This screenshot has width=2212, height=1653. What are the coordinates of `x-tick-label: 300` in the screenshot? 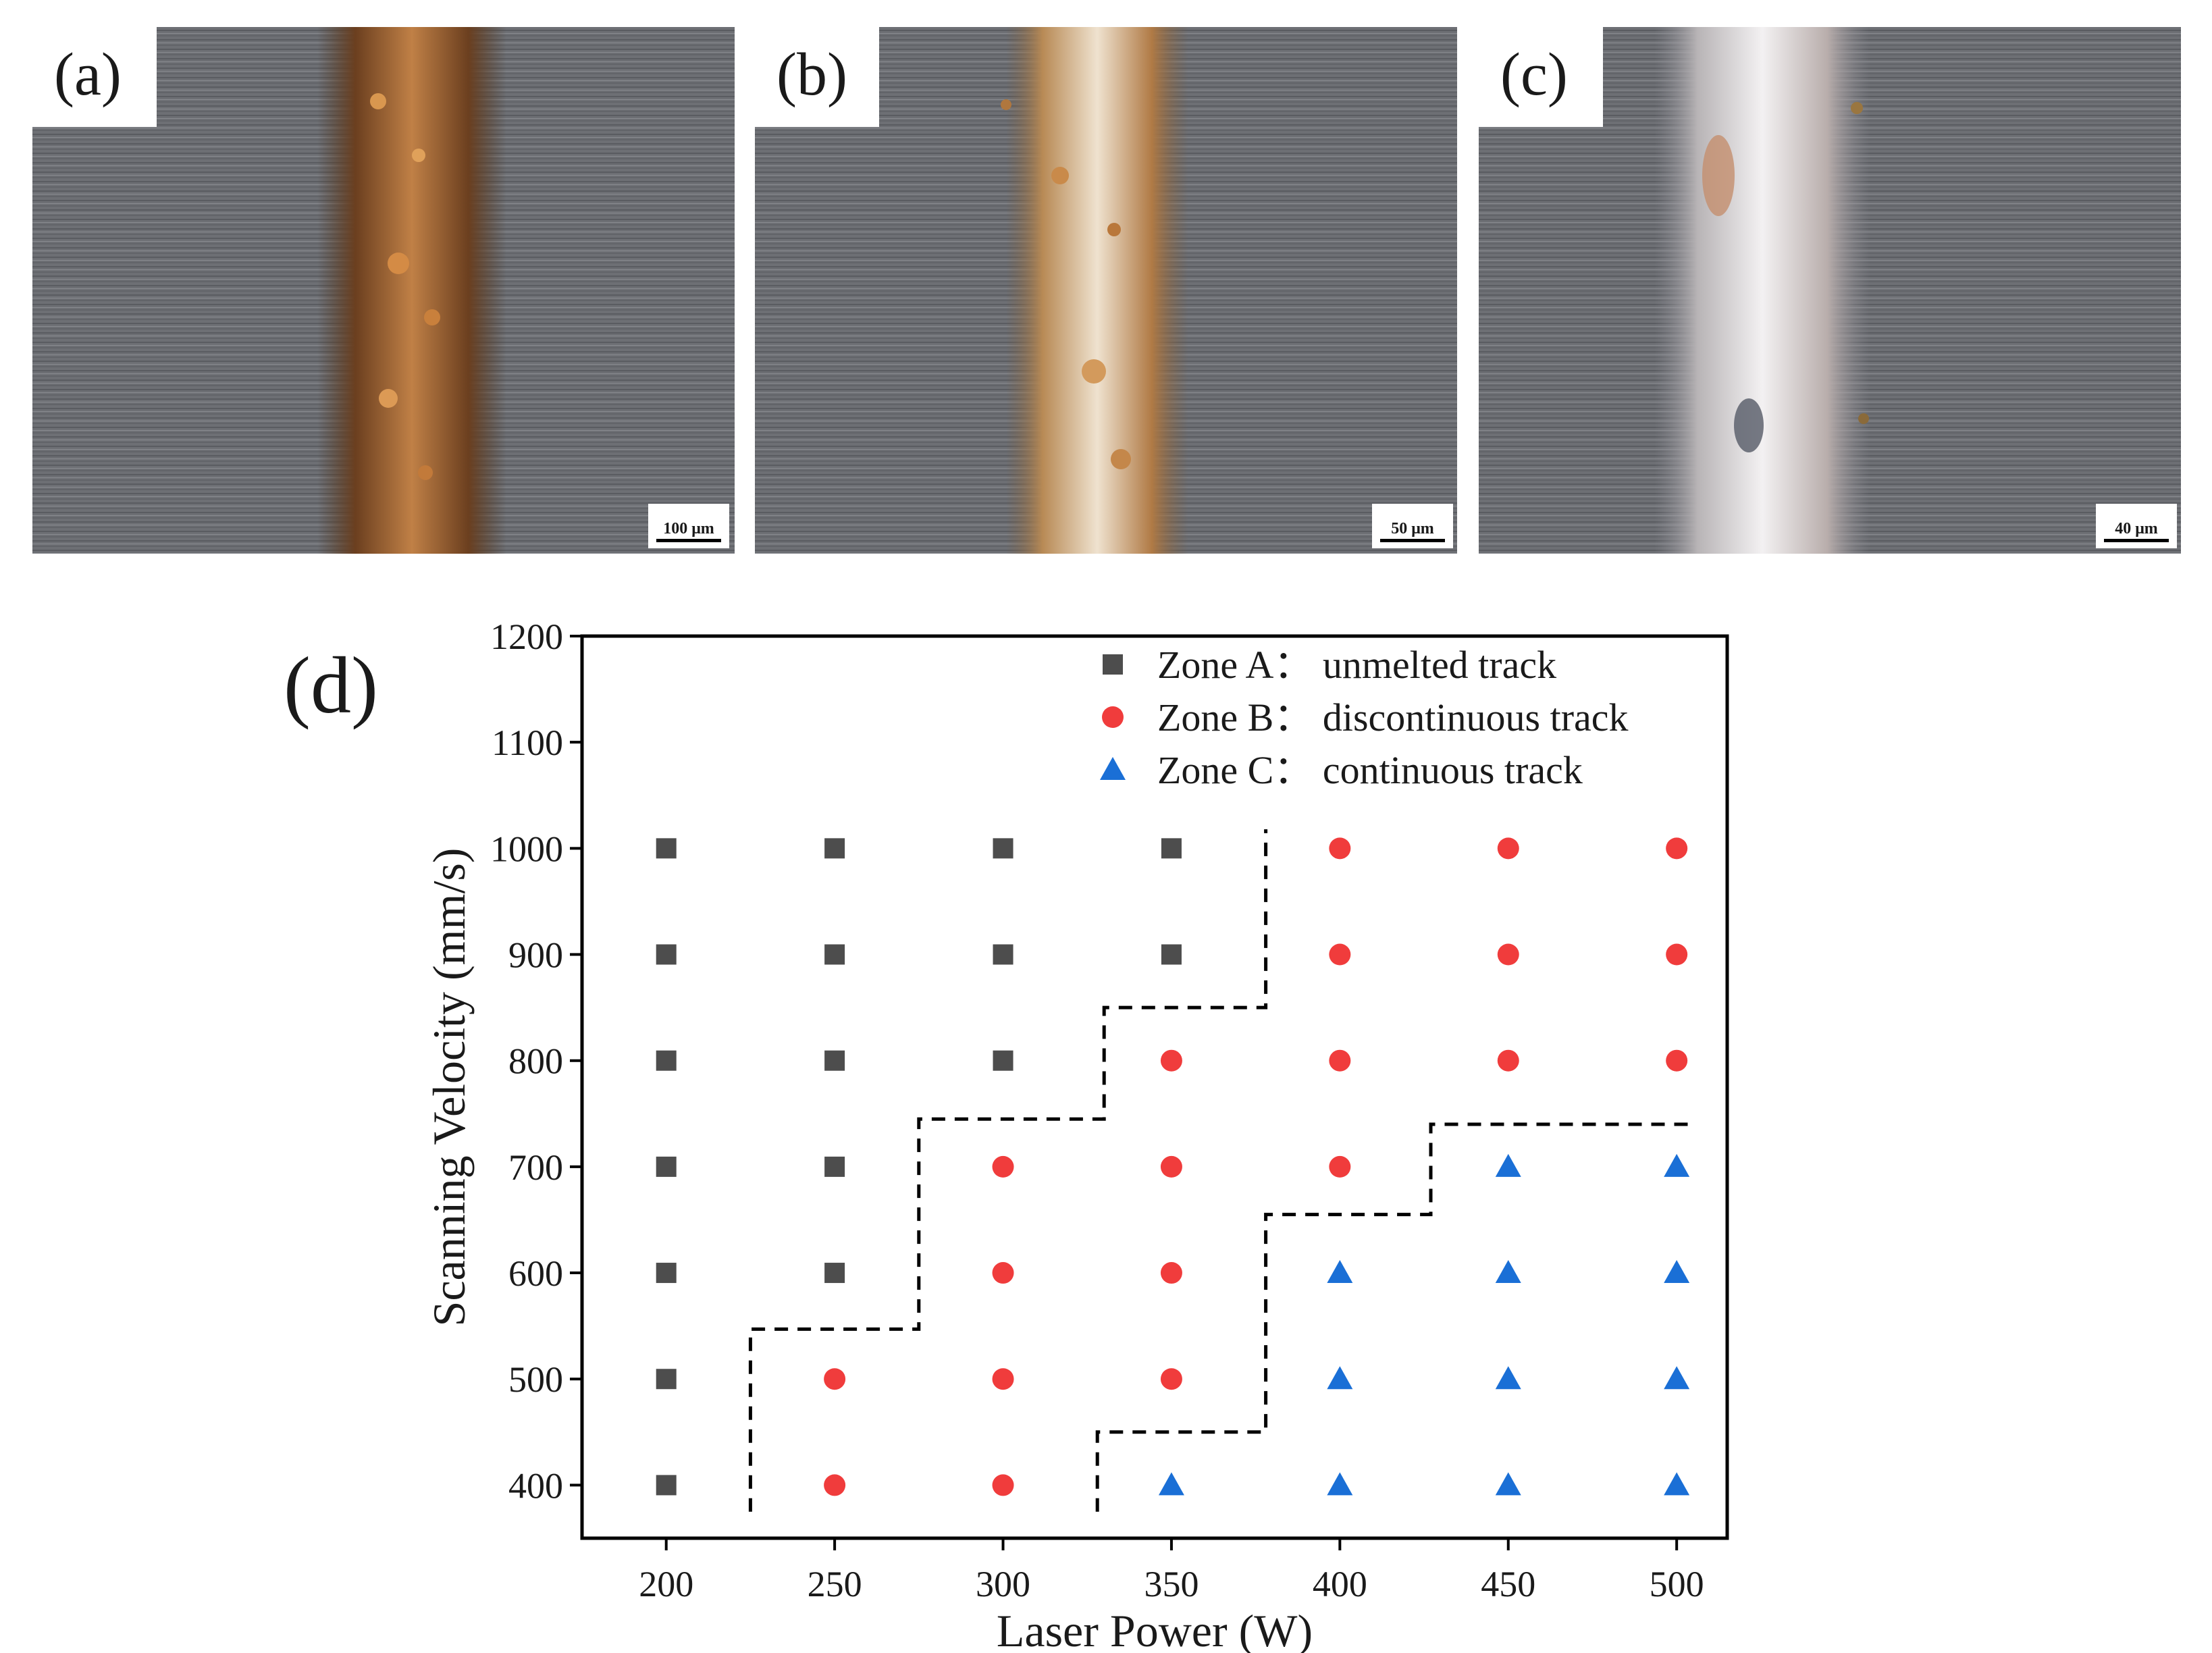 It's located at (1003, 1584).